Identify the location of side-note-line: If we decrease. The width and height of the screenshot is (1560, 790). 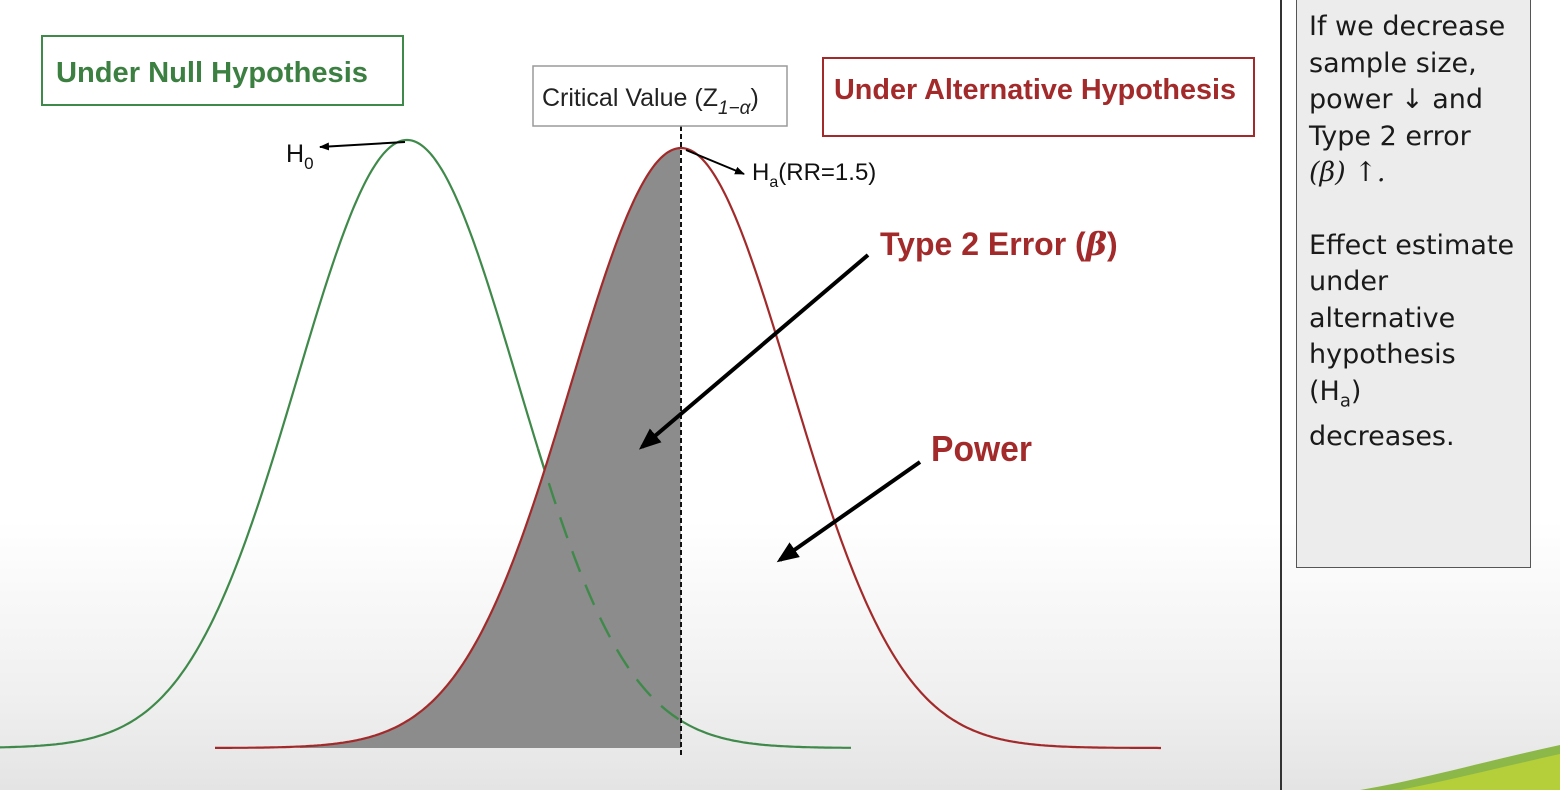
(1407, 26).